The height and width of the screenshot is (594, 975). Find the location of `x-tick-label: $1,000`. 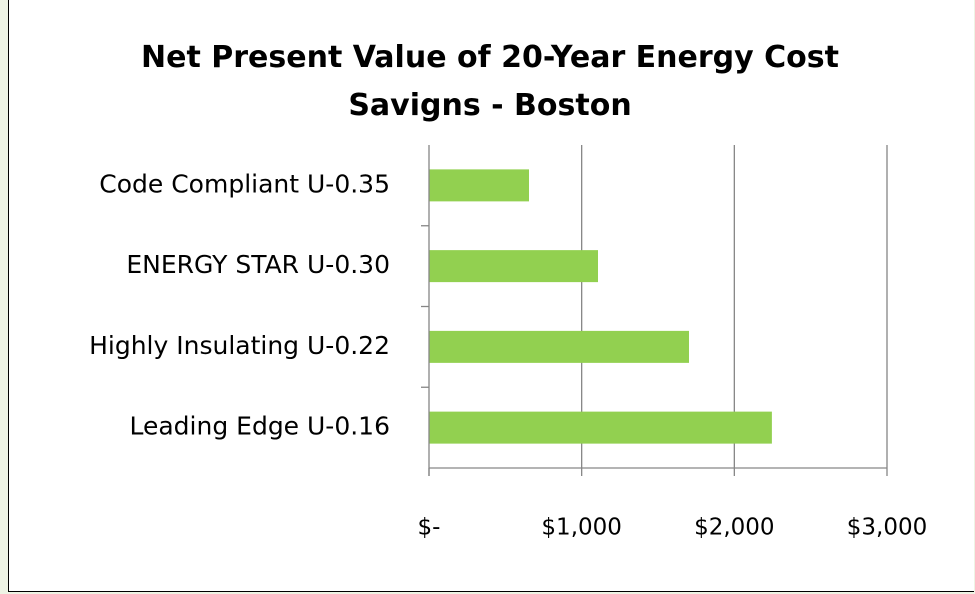

x-tick-label: $1,000 is located at coordinates (581, 528).